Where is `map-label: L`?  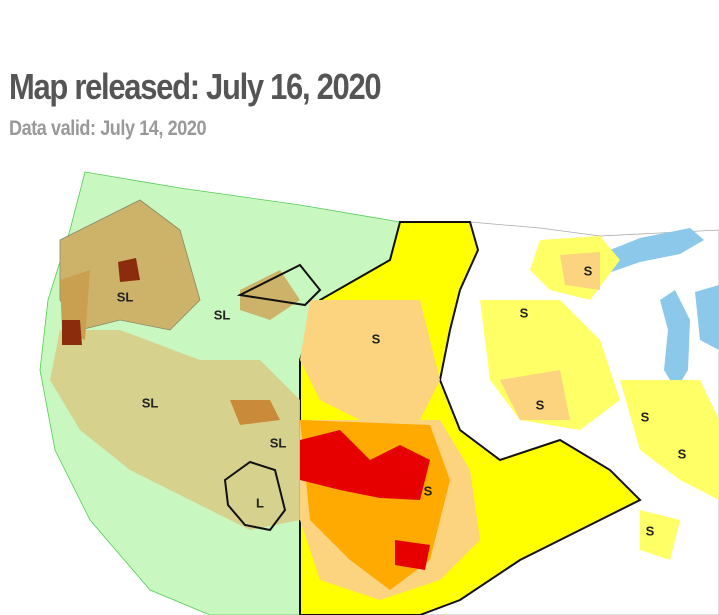
map-label: L is located at coordinates (260, 502).